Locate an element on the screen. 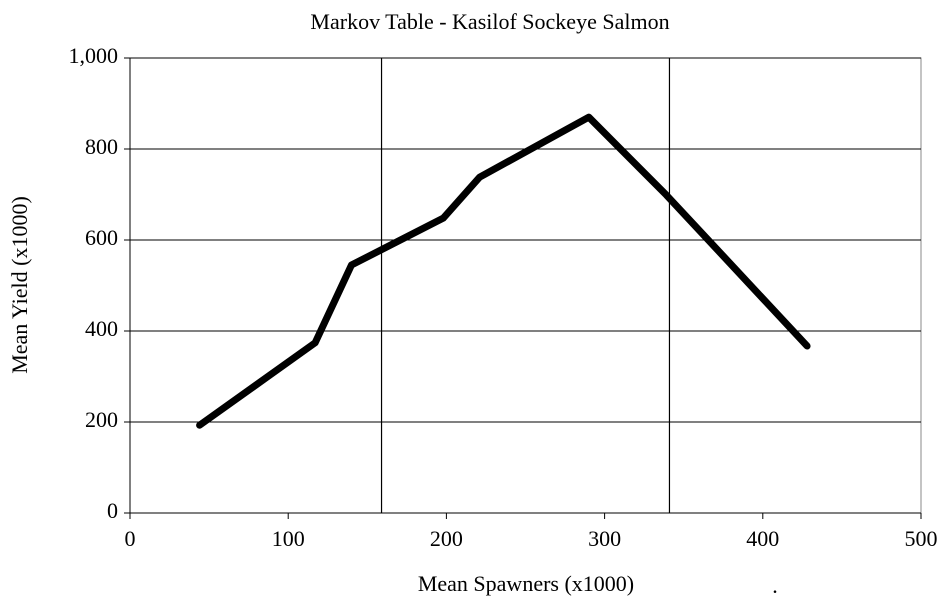 Image resolution: width=947 pixels, height=610 pixels. y-tick-label: 800 is located at coordinates (101, 146).